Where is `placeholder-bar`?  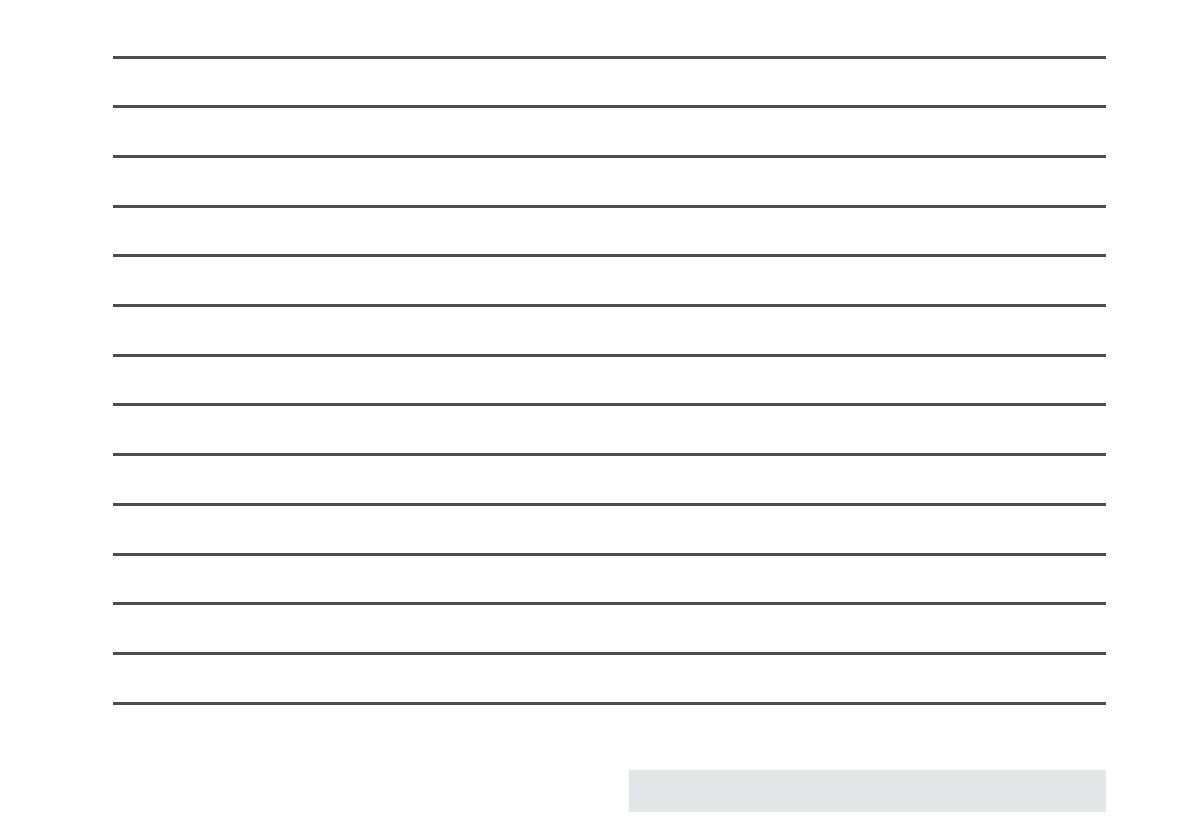
placeholder-bar is located at coordinates (867, 791).